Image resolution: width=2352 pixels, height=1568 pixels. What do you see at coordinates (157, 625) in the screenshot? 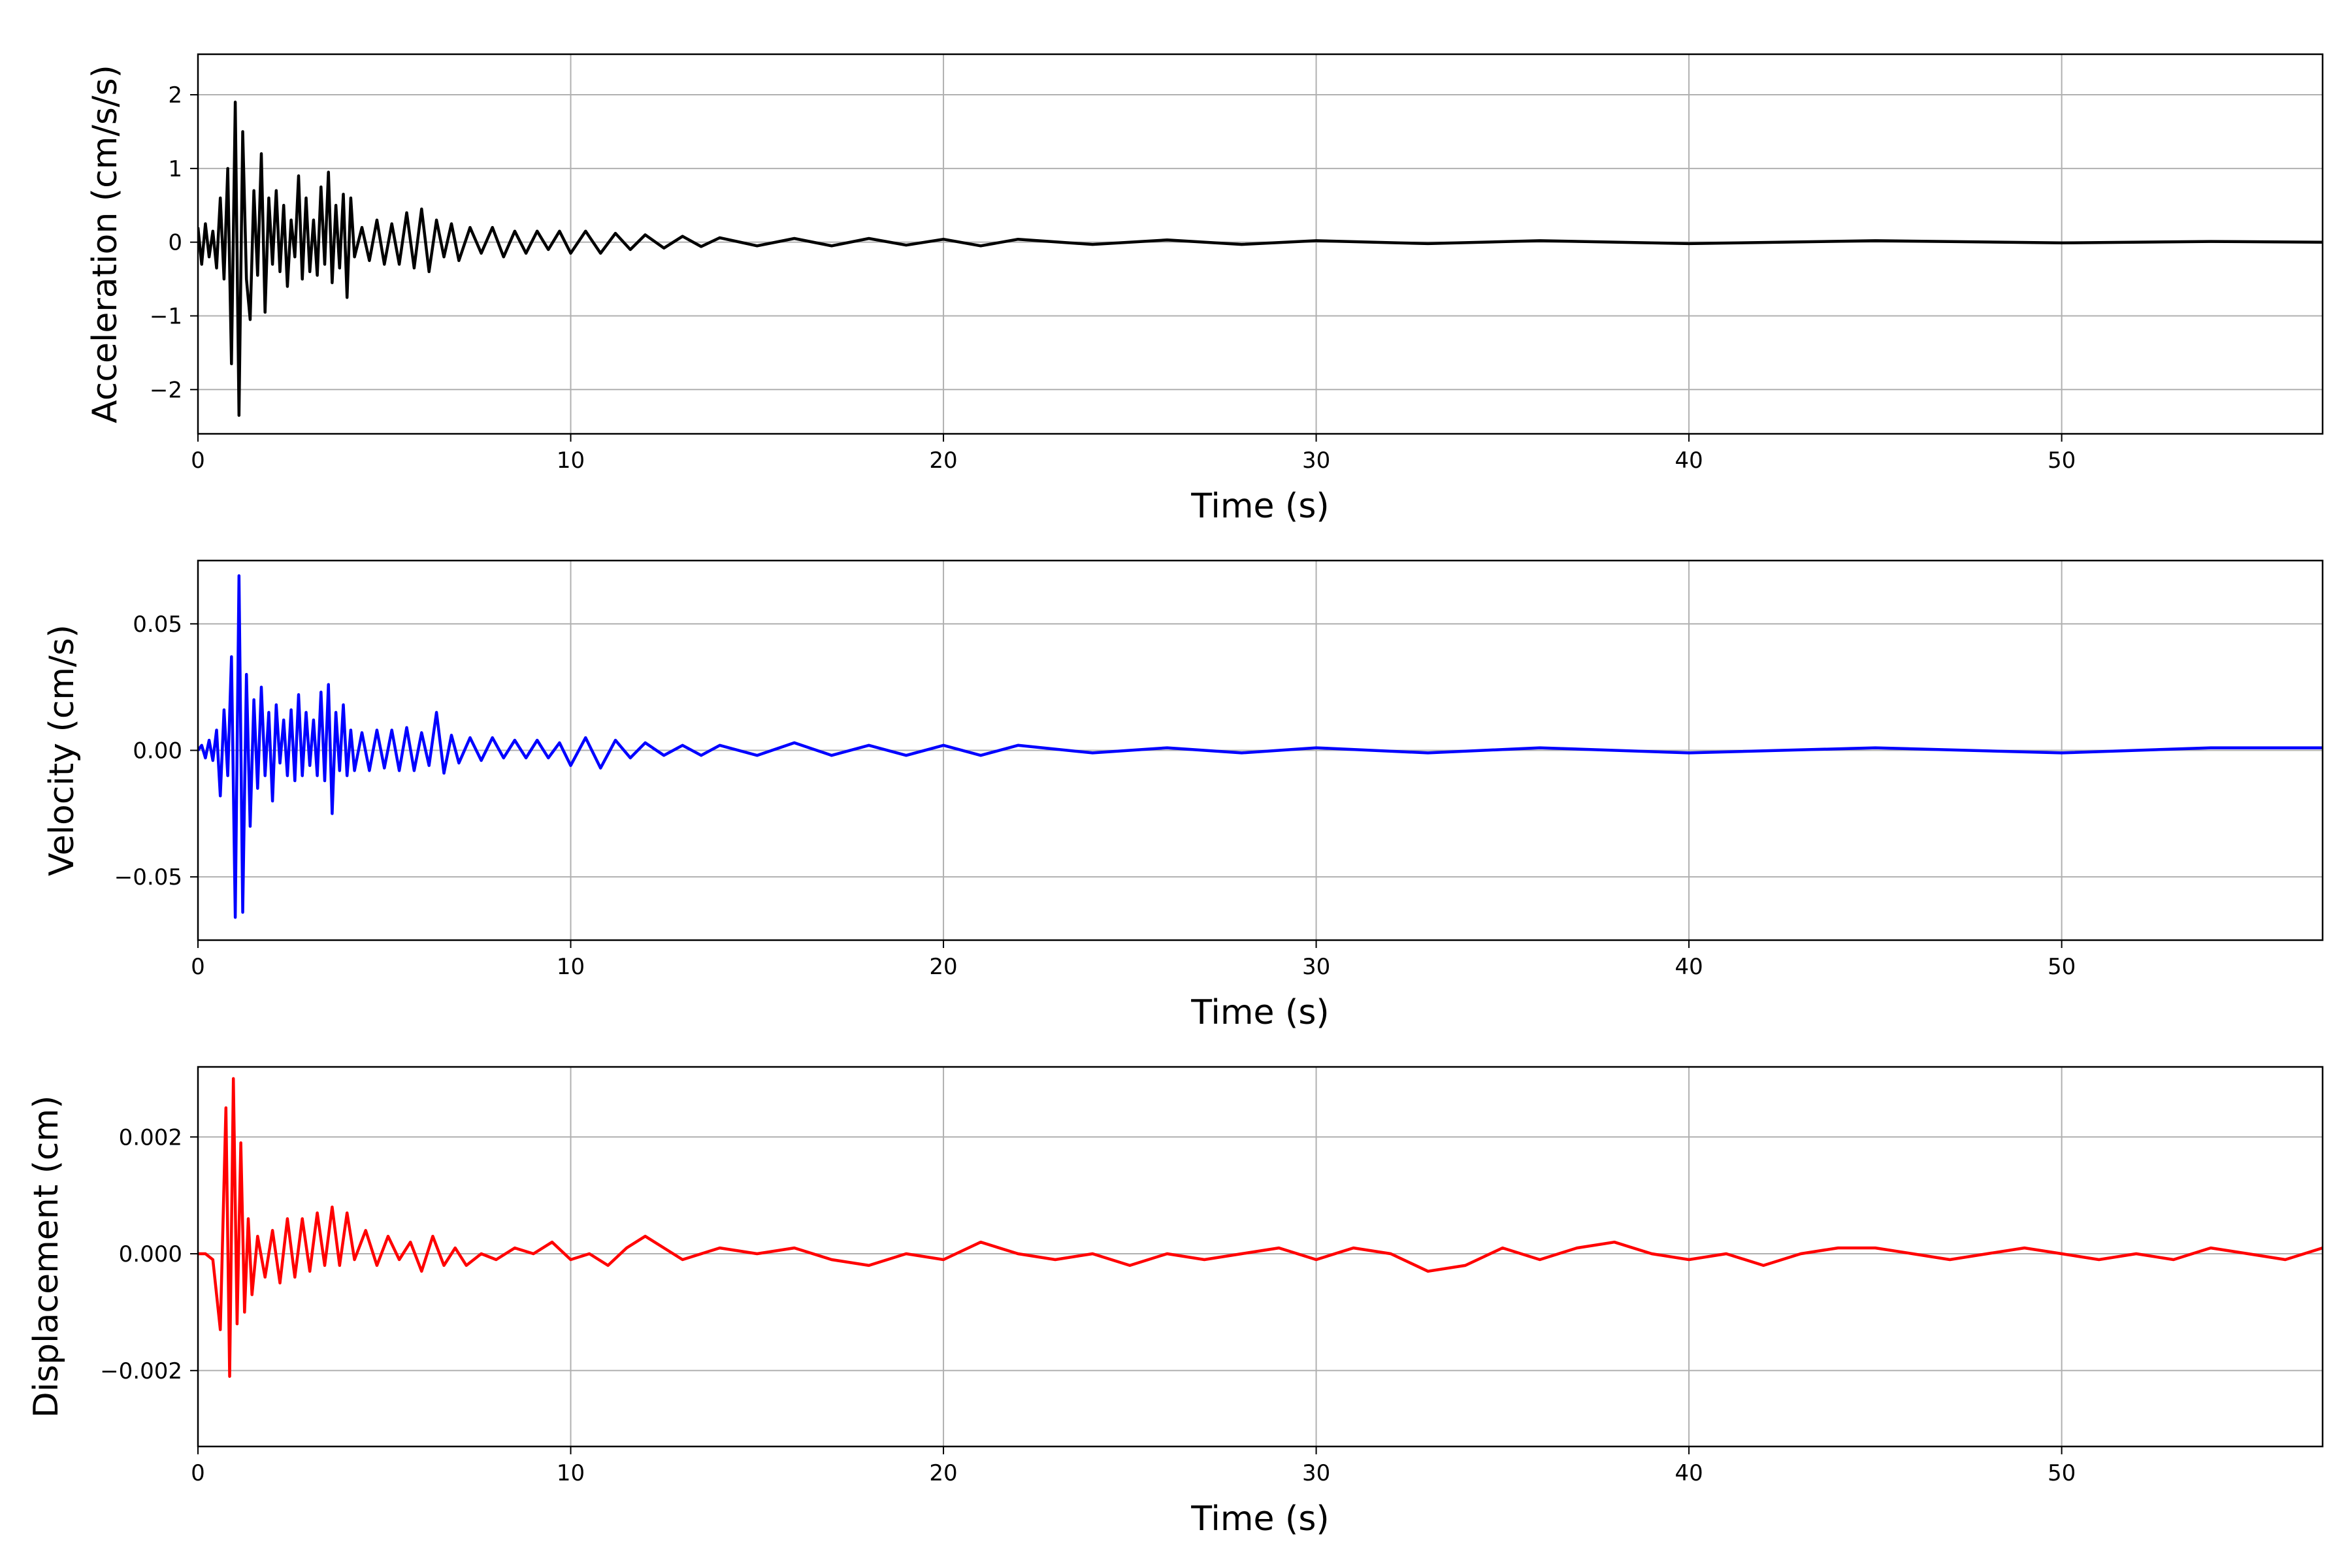
I see `y-tick-label: 0.05` at bounding box center [157, 625].